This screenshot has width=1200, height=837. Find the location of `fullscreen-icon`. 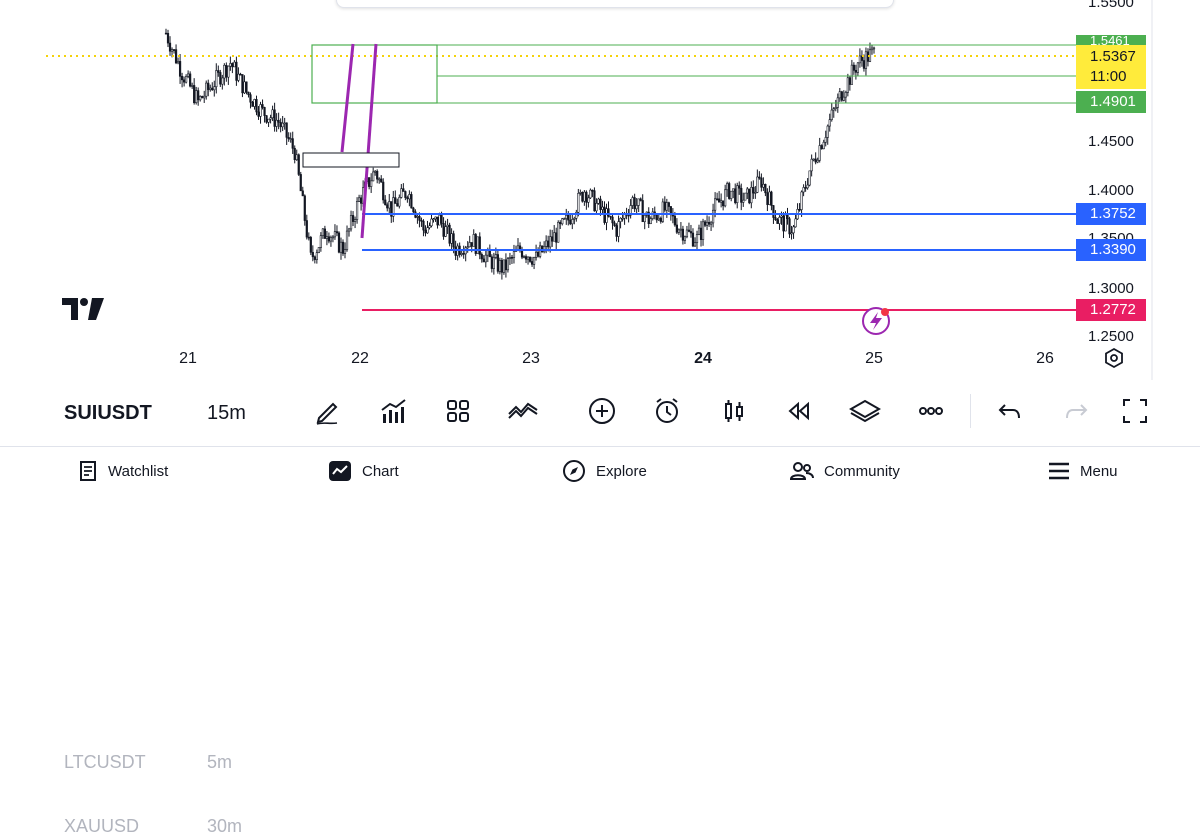

fullscreen-icon is located at coordinates (1135, 411).